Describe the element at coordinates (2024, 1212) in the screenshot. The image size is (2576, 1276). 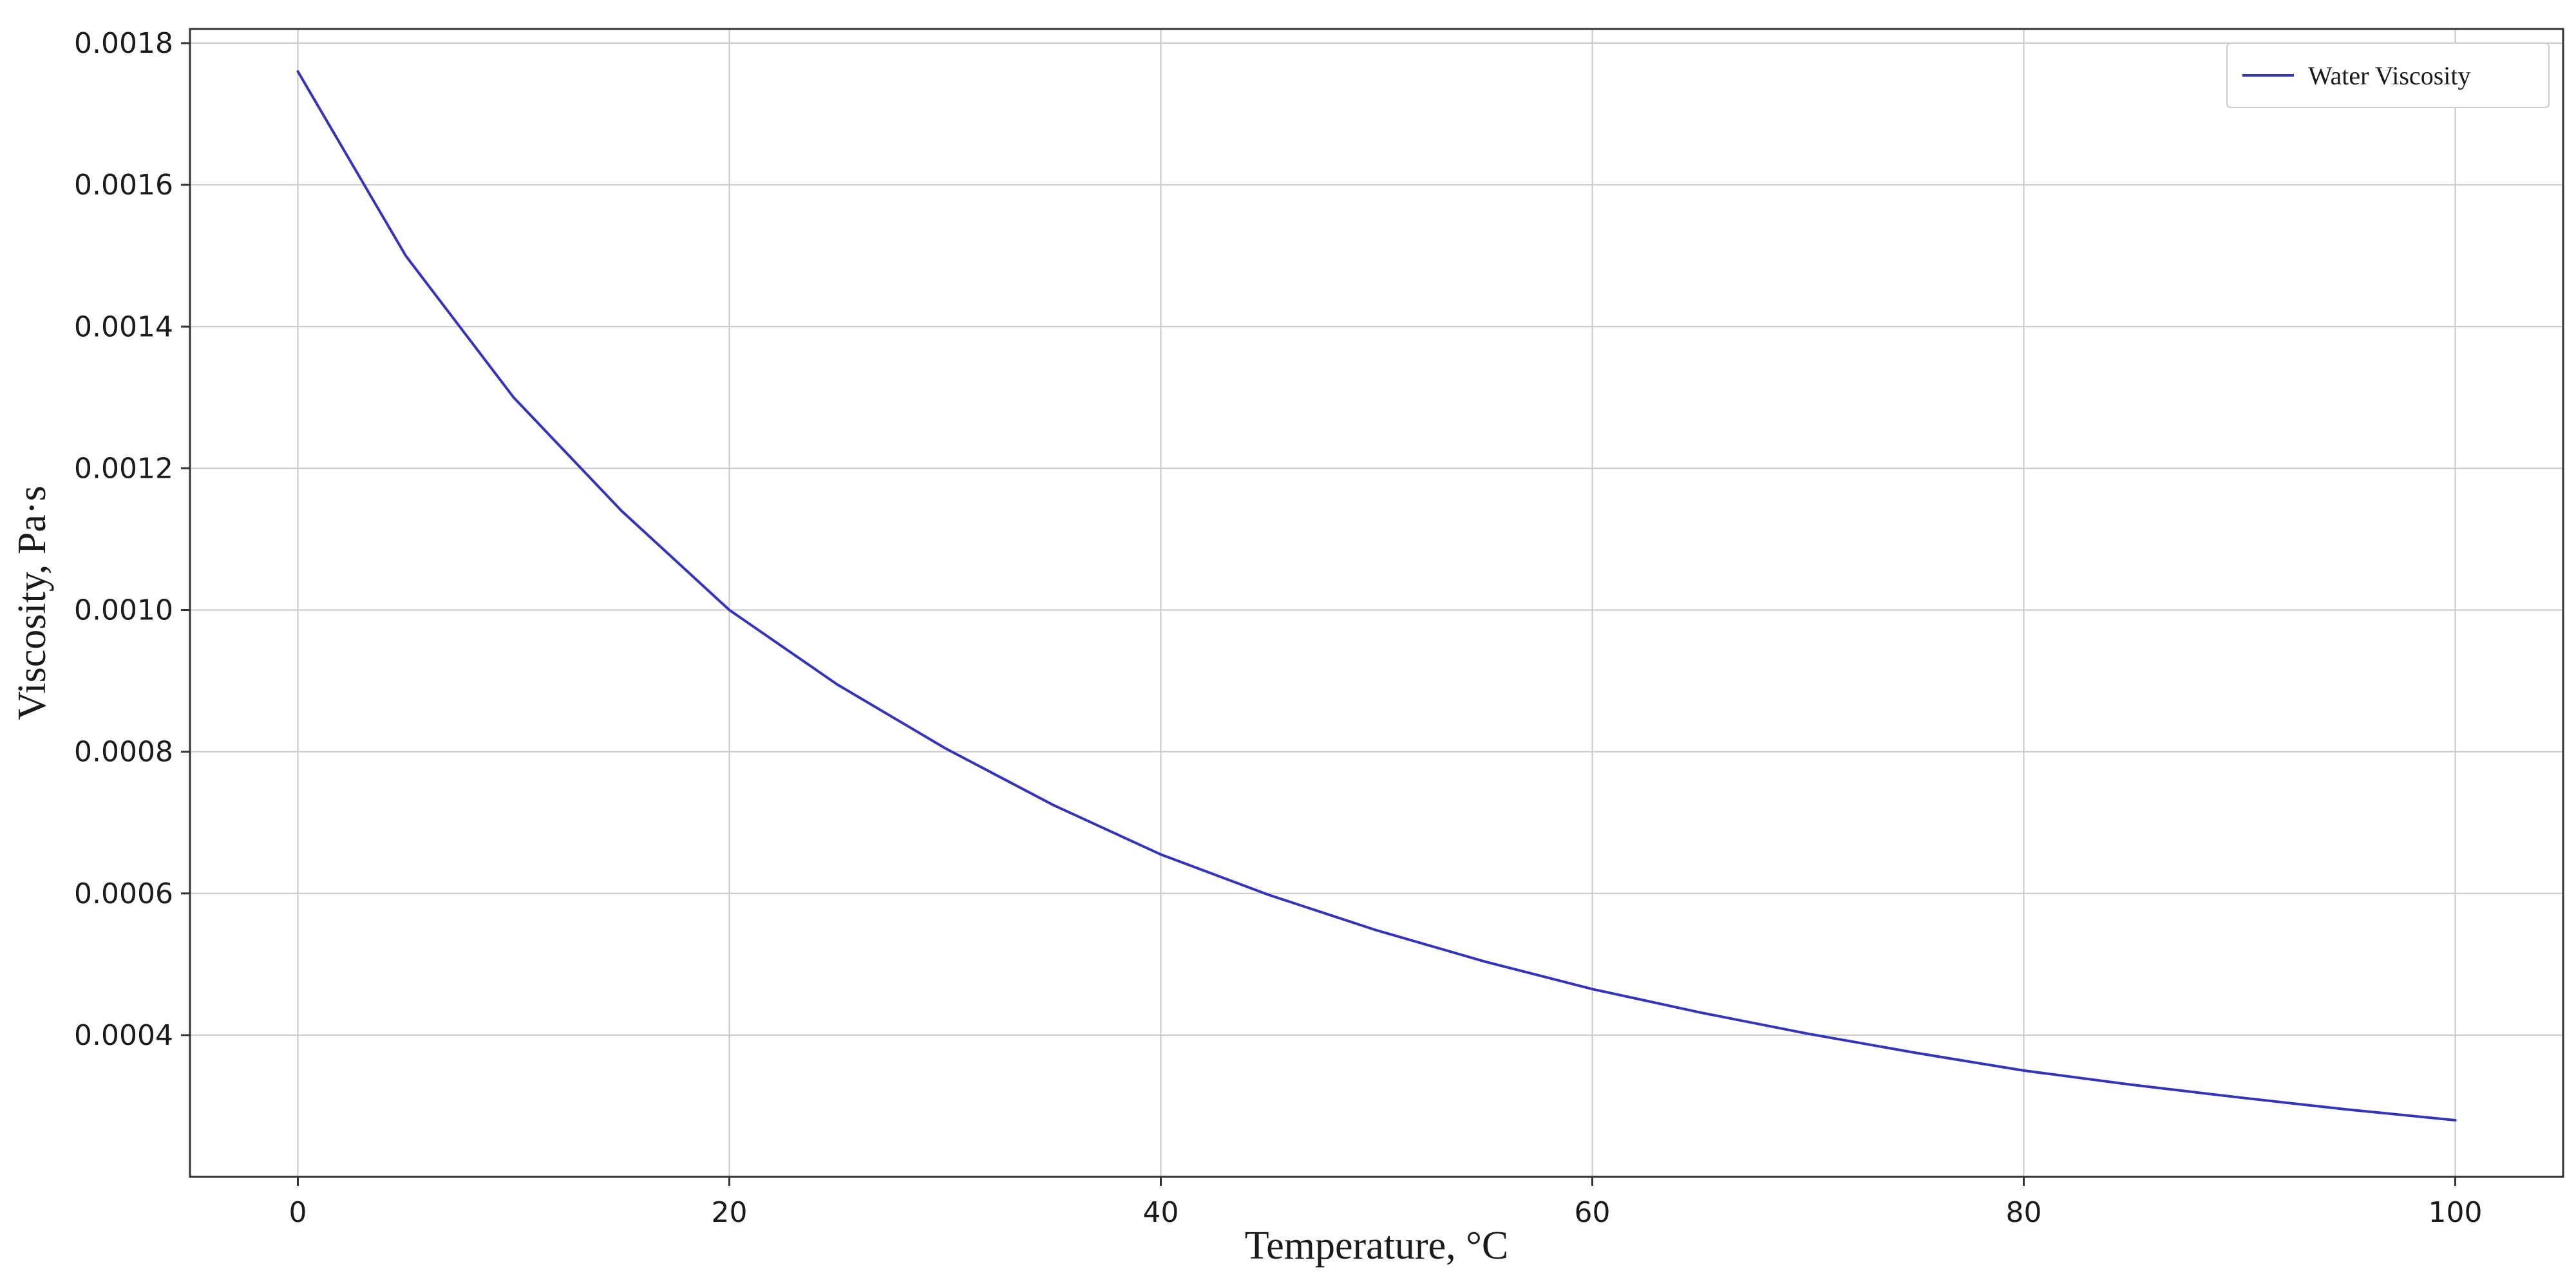
I see `x-tick-label: 80` at that location.